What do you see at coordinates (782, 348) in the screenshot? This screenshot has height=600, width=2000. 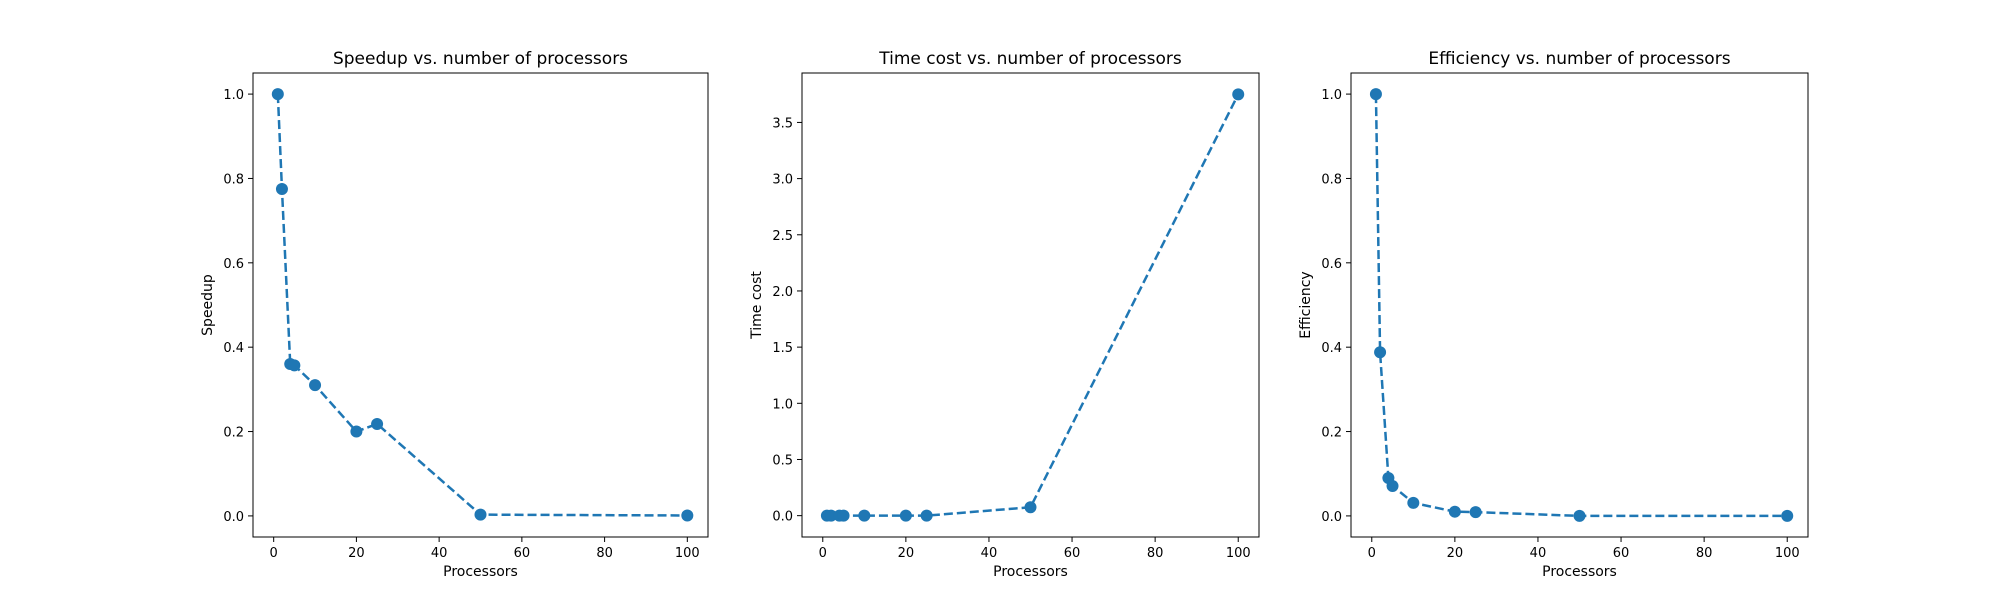 I see `y-tick-label: 1.5` at bounding box center [782, 348].